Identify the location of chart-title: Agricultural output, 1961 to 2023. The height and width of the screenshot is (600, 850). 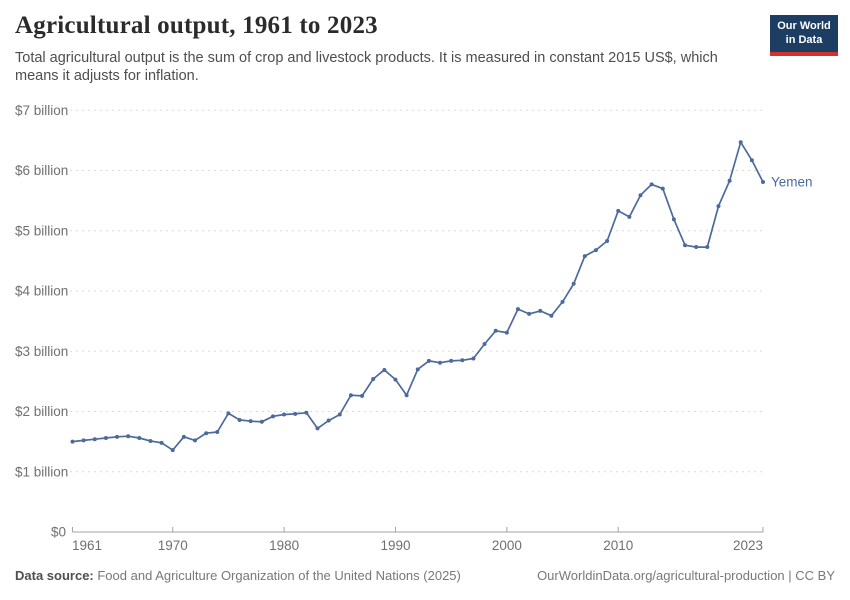
(196, 25).